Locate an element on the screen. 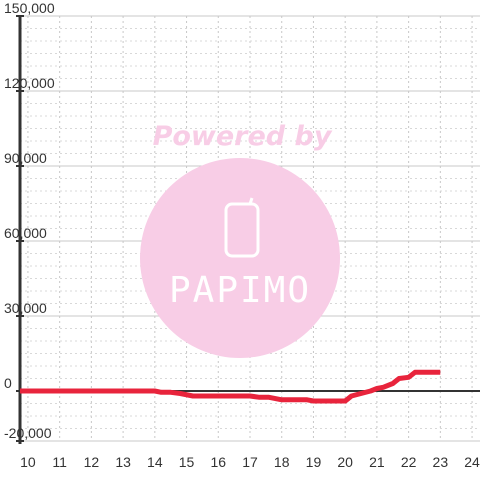  x-tick-label: 17 is located at coordinates (250, 462).